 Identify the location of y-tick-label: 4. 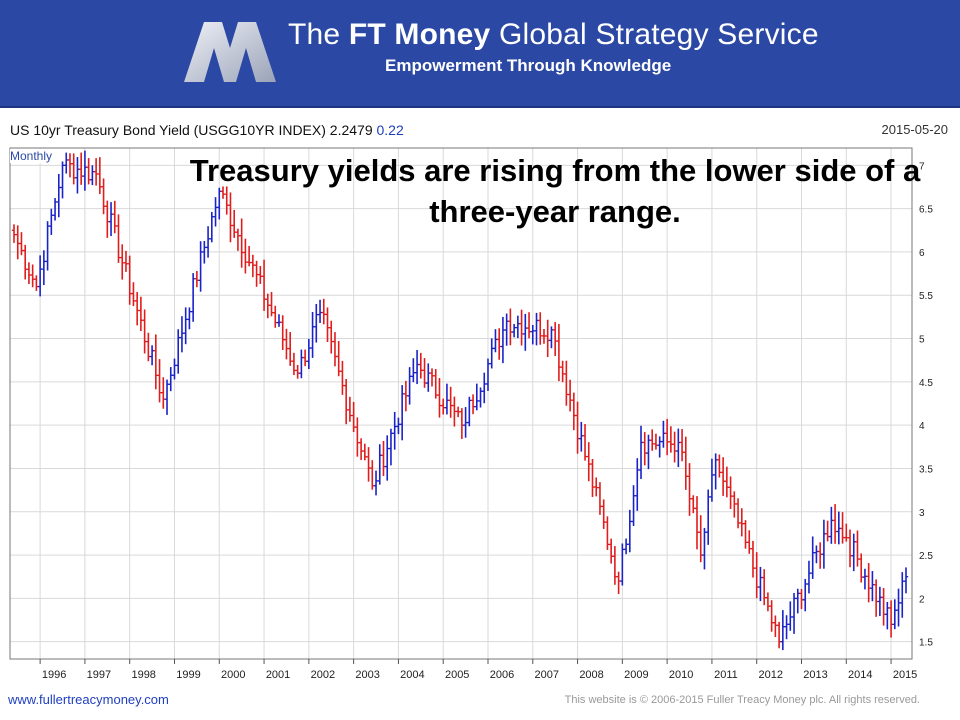
(922, 426).